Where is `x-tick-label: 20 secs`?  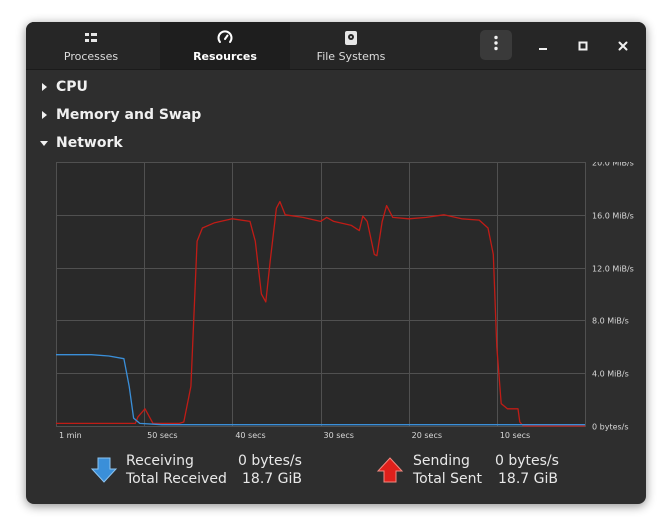
x-tick-label: 20 secs is located at coordinates (427, 435).